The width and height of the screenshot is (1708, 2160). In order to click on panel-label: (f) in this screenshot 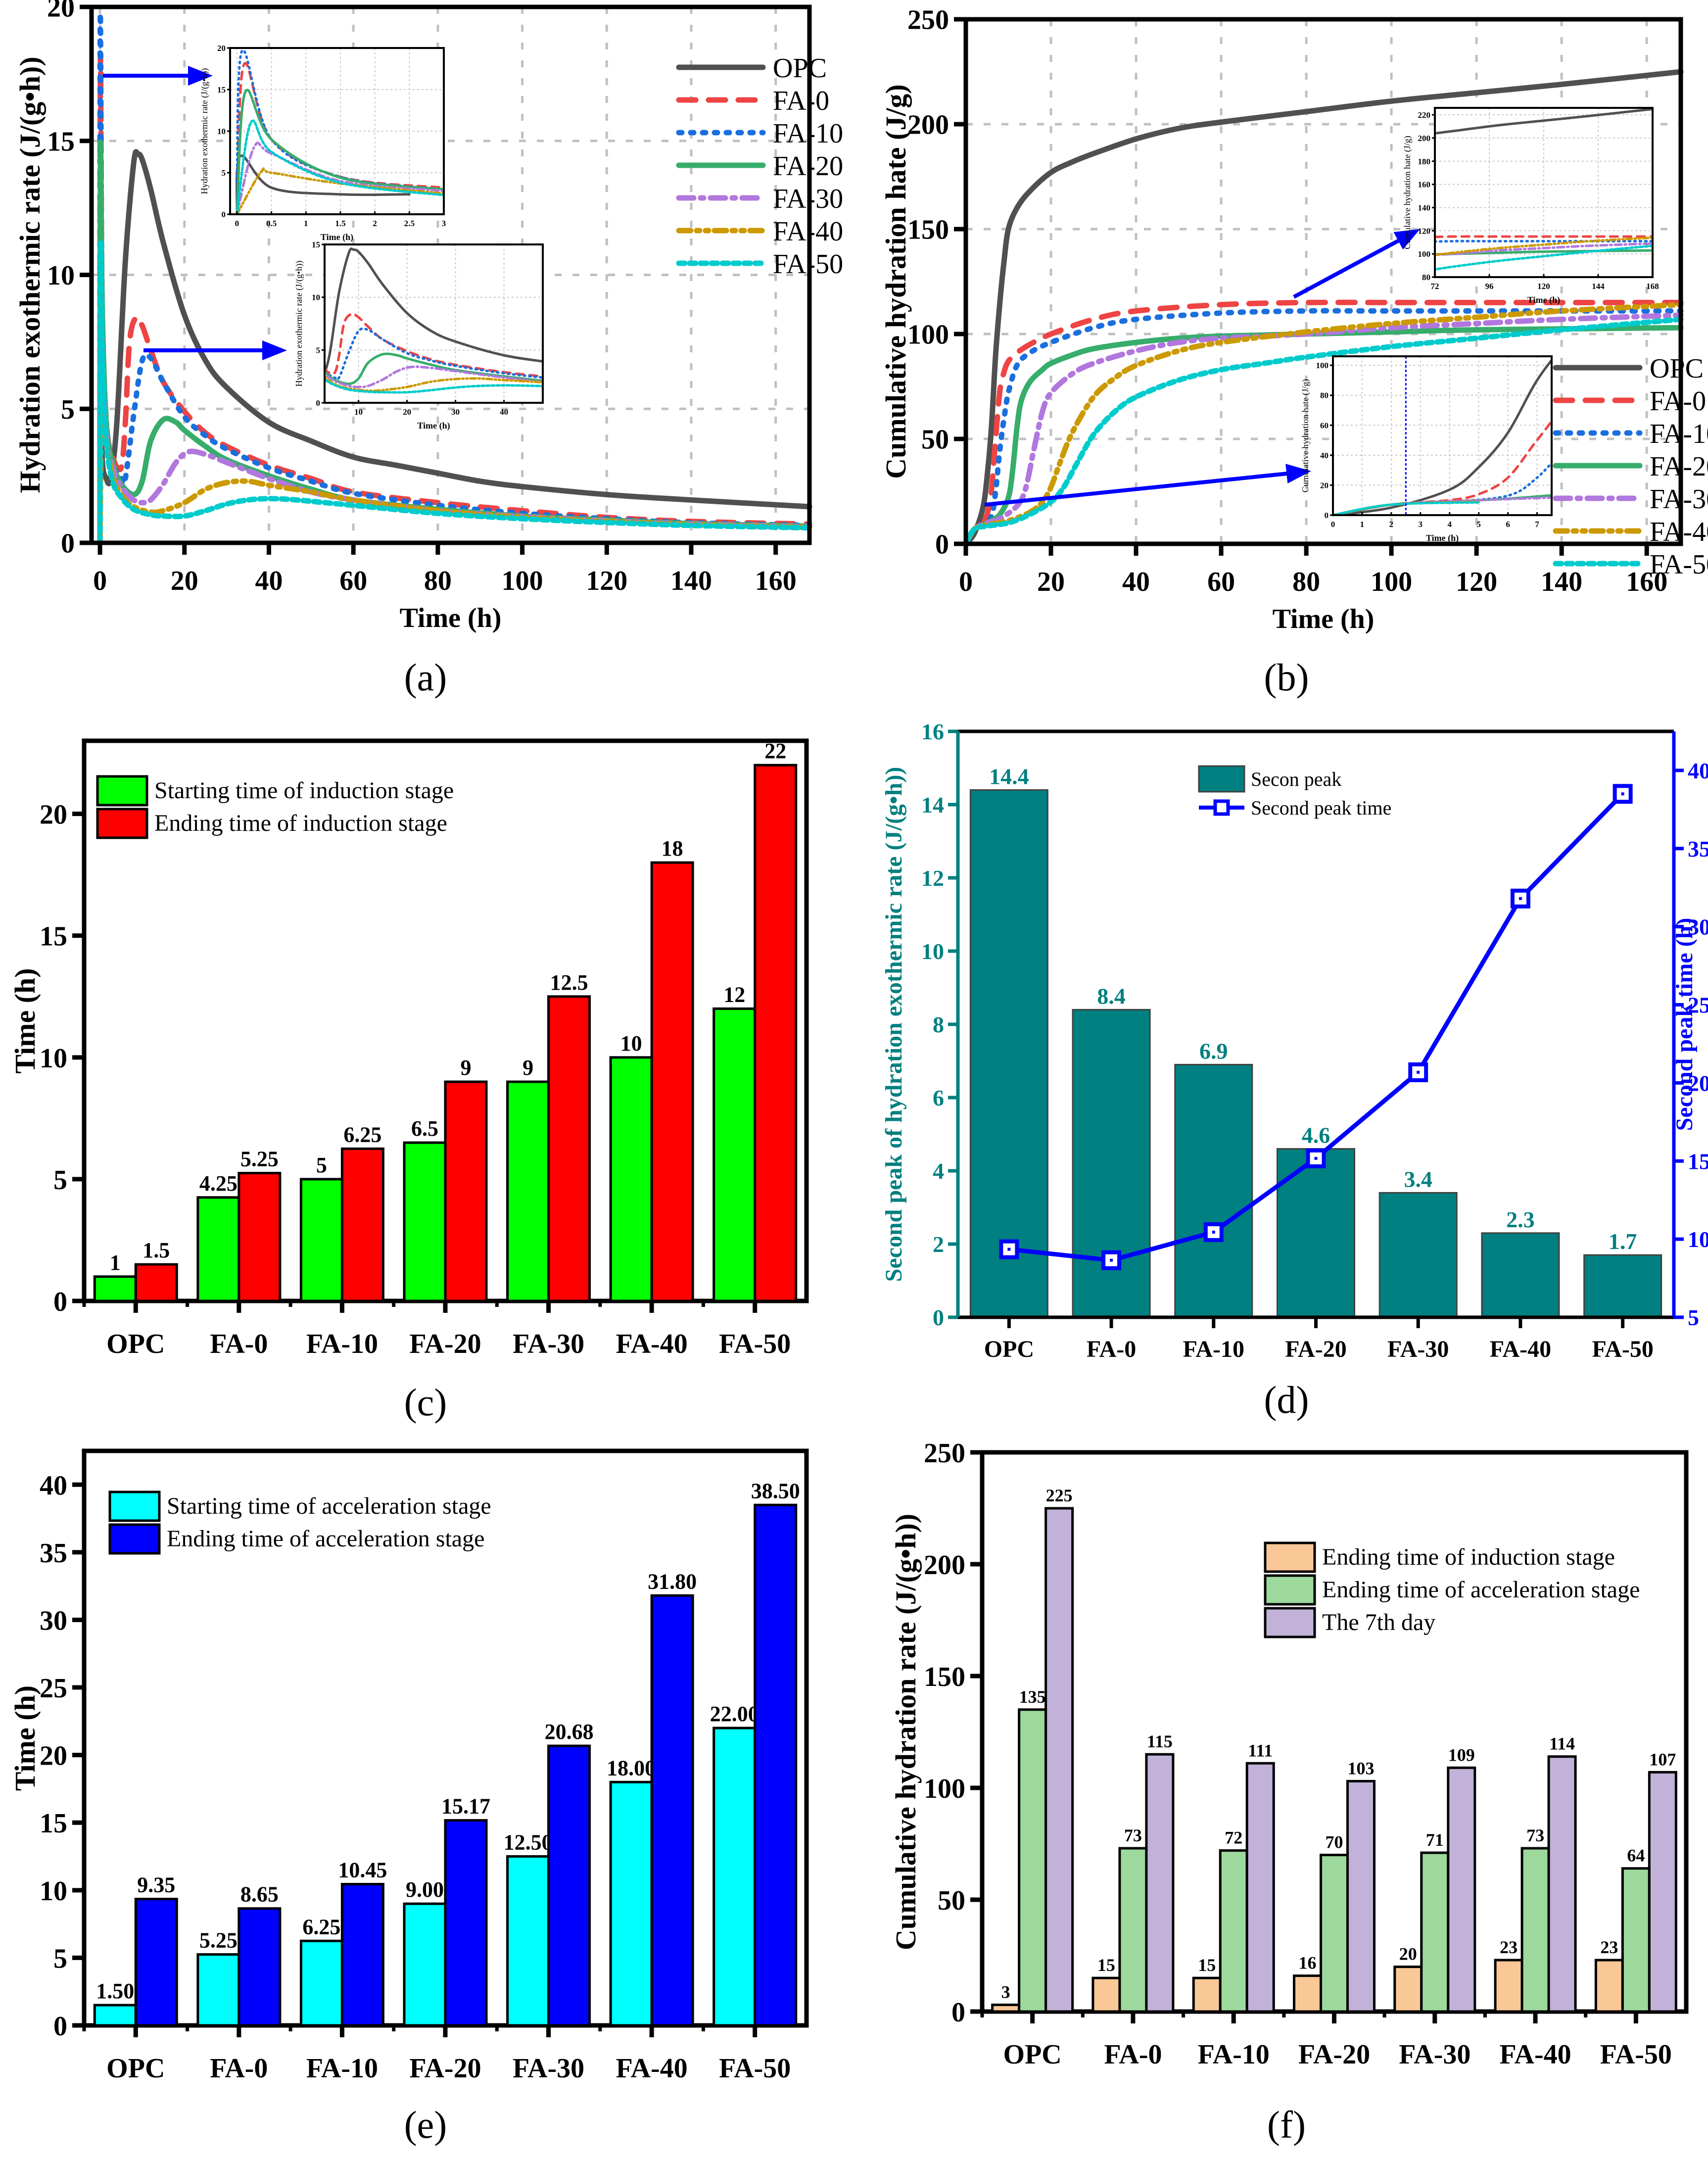, I will do `click(1286, 2125)`.